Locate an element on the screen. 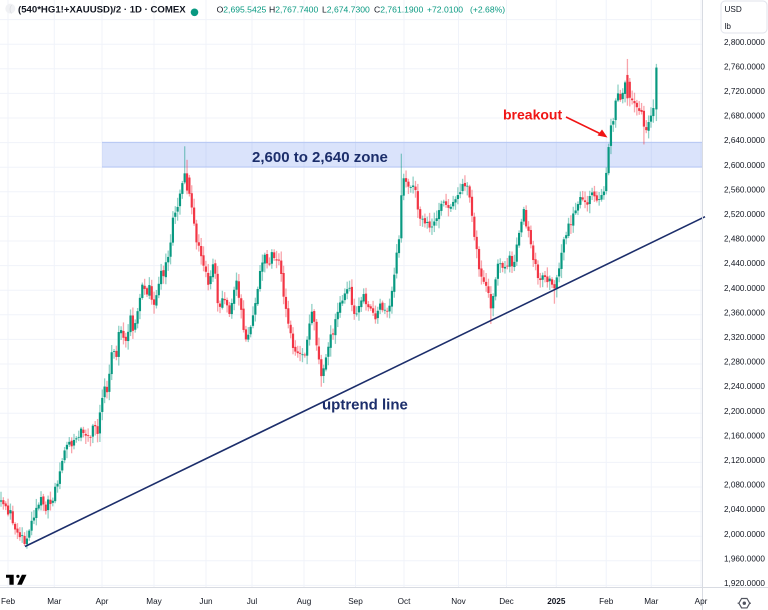 This screenshot has width=768, height=610. svg-text: L2,674.7300 is located at coordinates (346, 10).